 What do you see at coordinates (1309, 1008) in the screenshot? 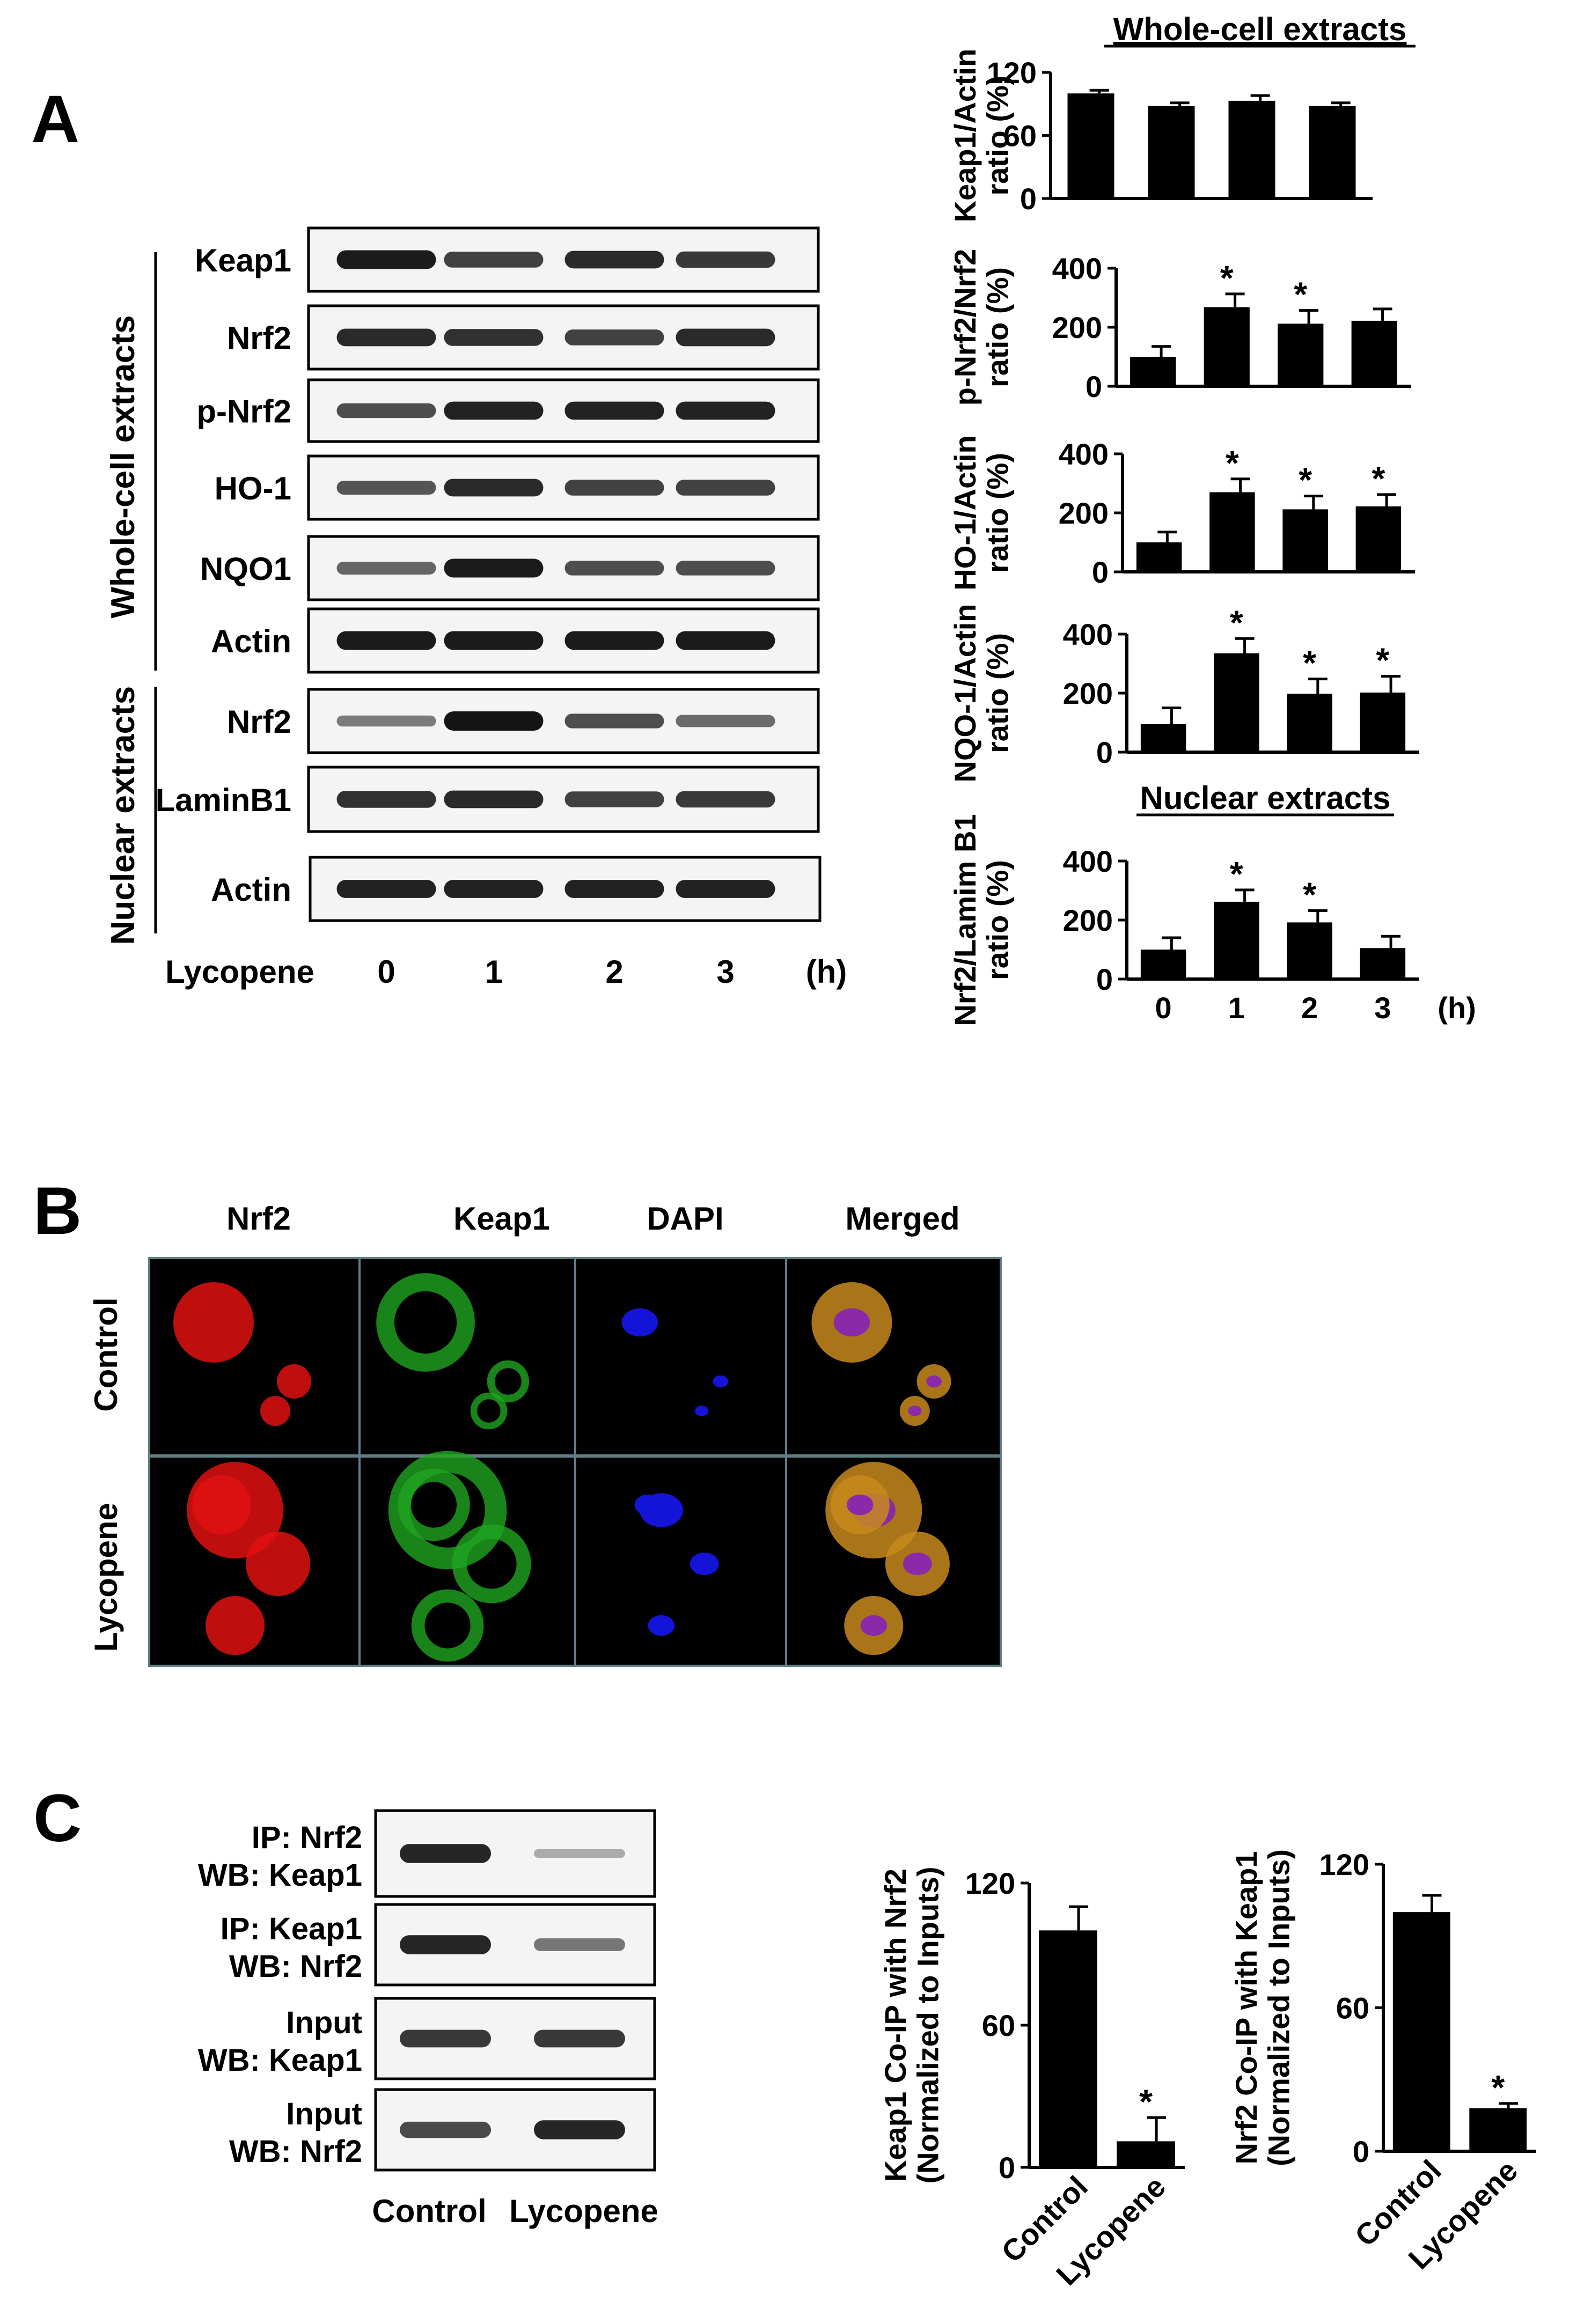
I see `x-tick-label: 2` at bounding box center [1309, 1008].